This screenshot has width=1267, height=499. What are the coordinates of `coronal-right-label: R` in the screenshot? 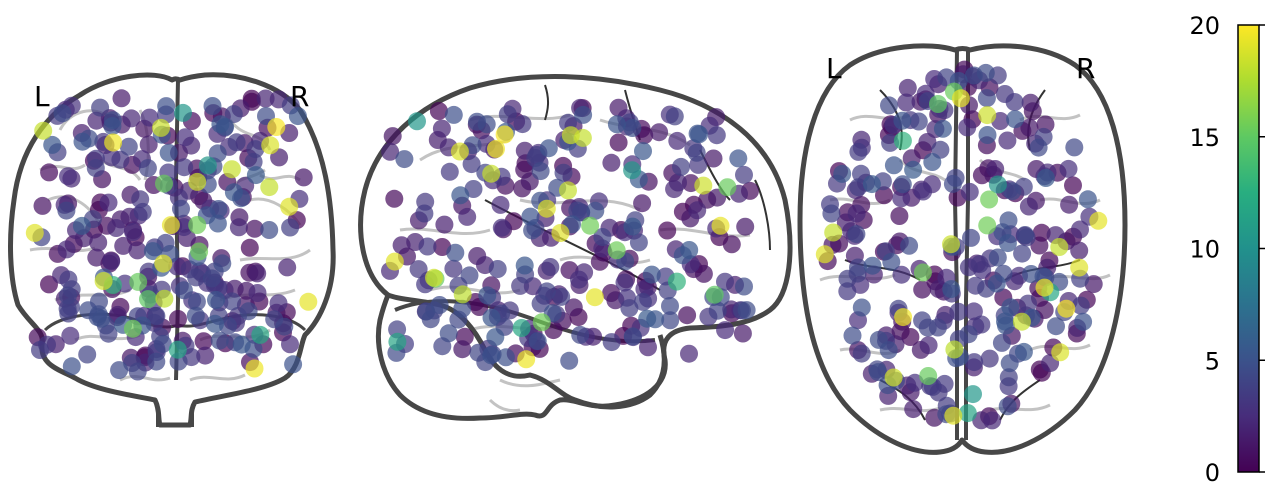 It's located at (299, 96).